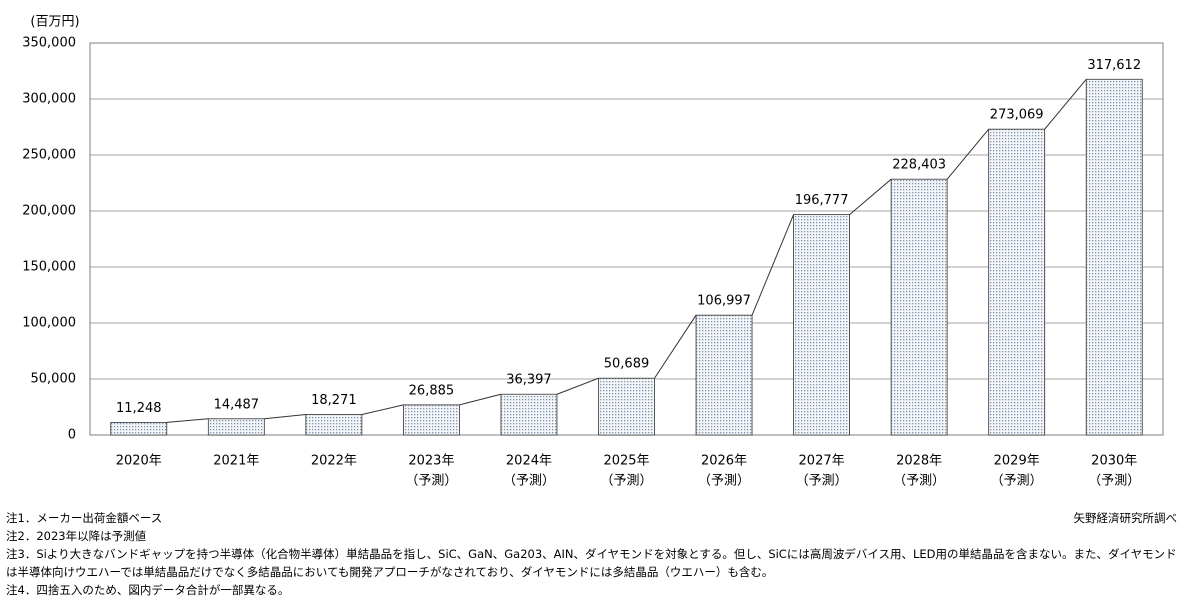 The height and width of the screenshot is (603, 1185). I want to click on unit-label: (百万円), so click(54, 22).